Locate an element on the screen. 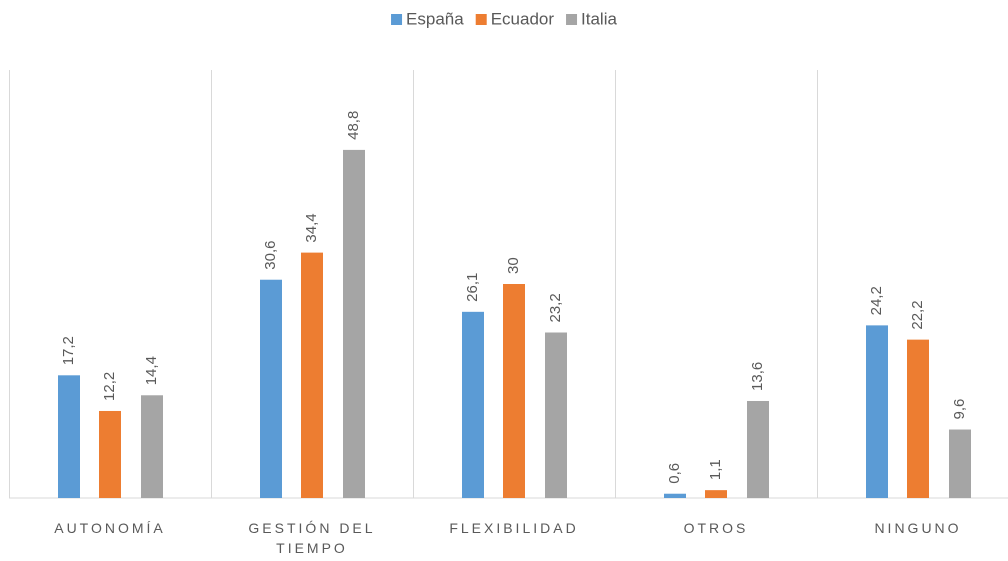 The width and height of the screenshot is (1008, 561). x-tick-label: AUTONOMÍA is located at coordinates (110, 528).